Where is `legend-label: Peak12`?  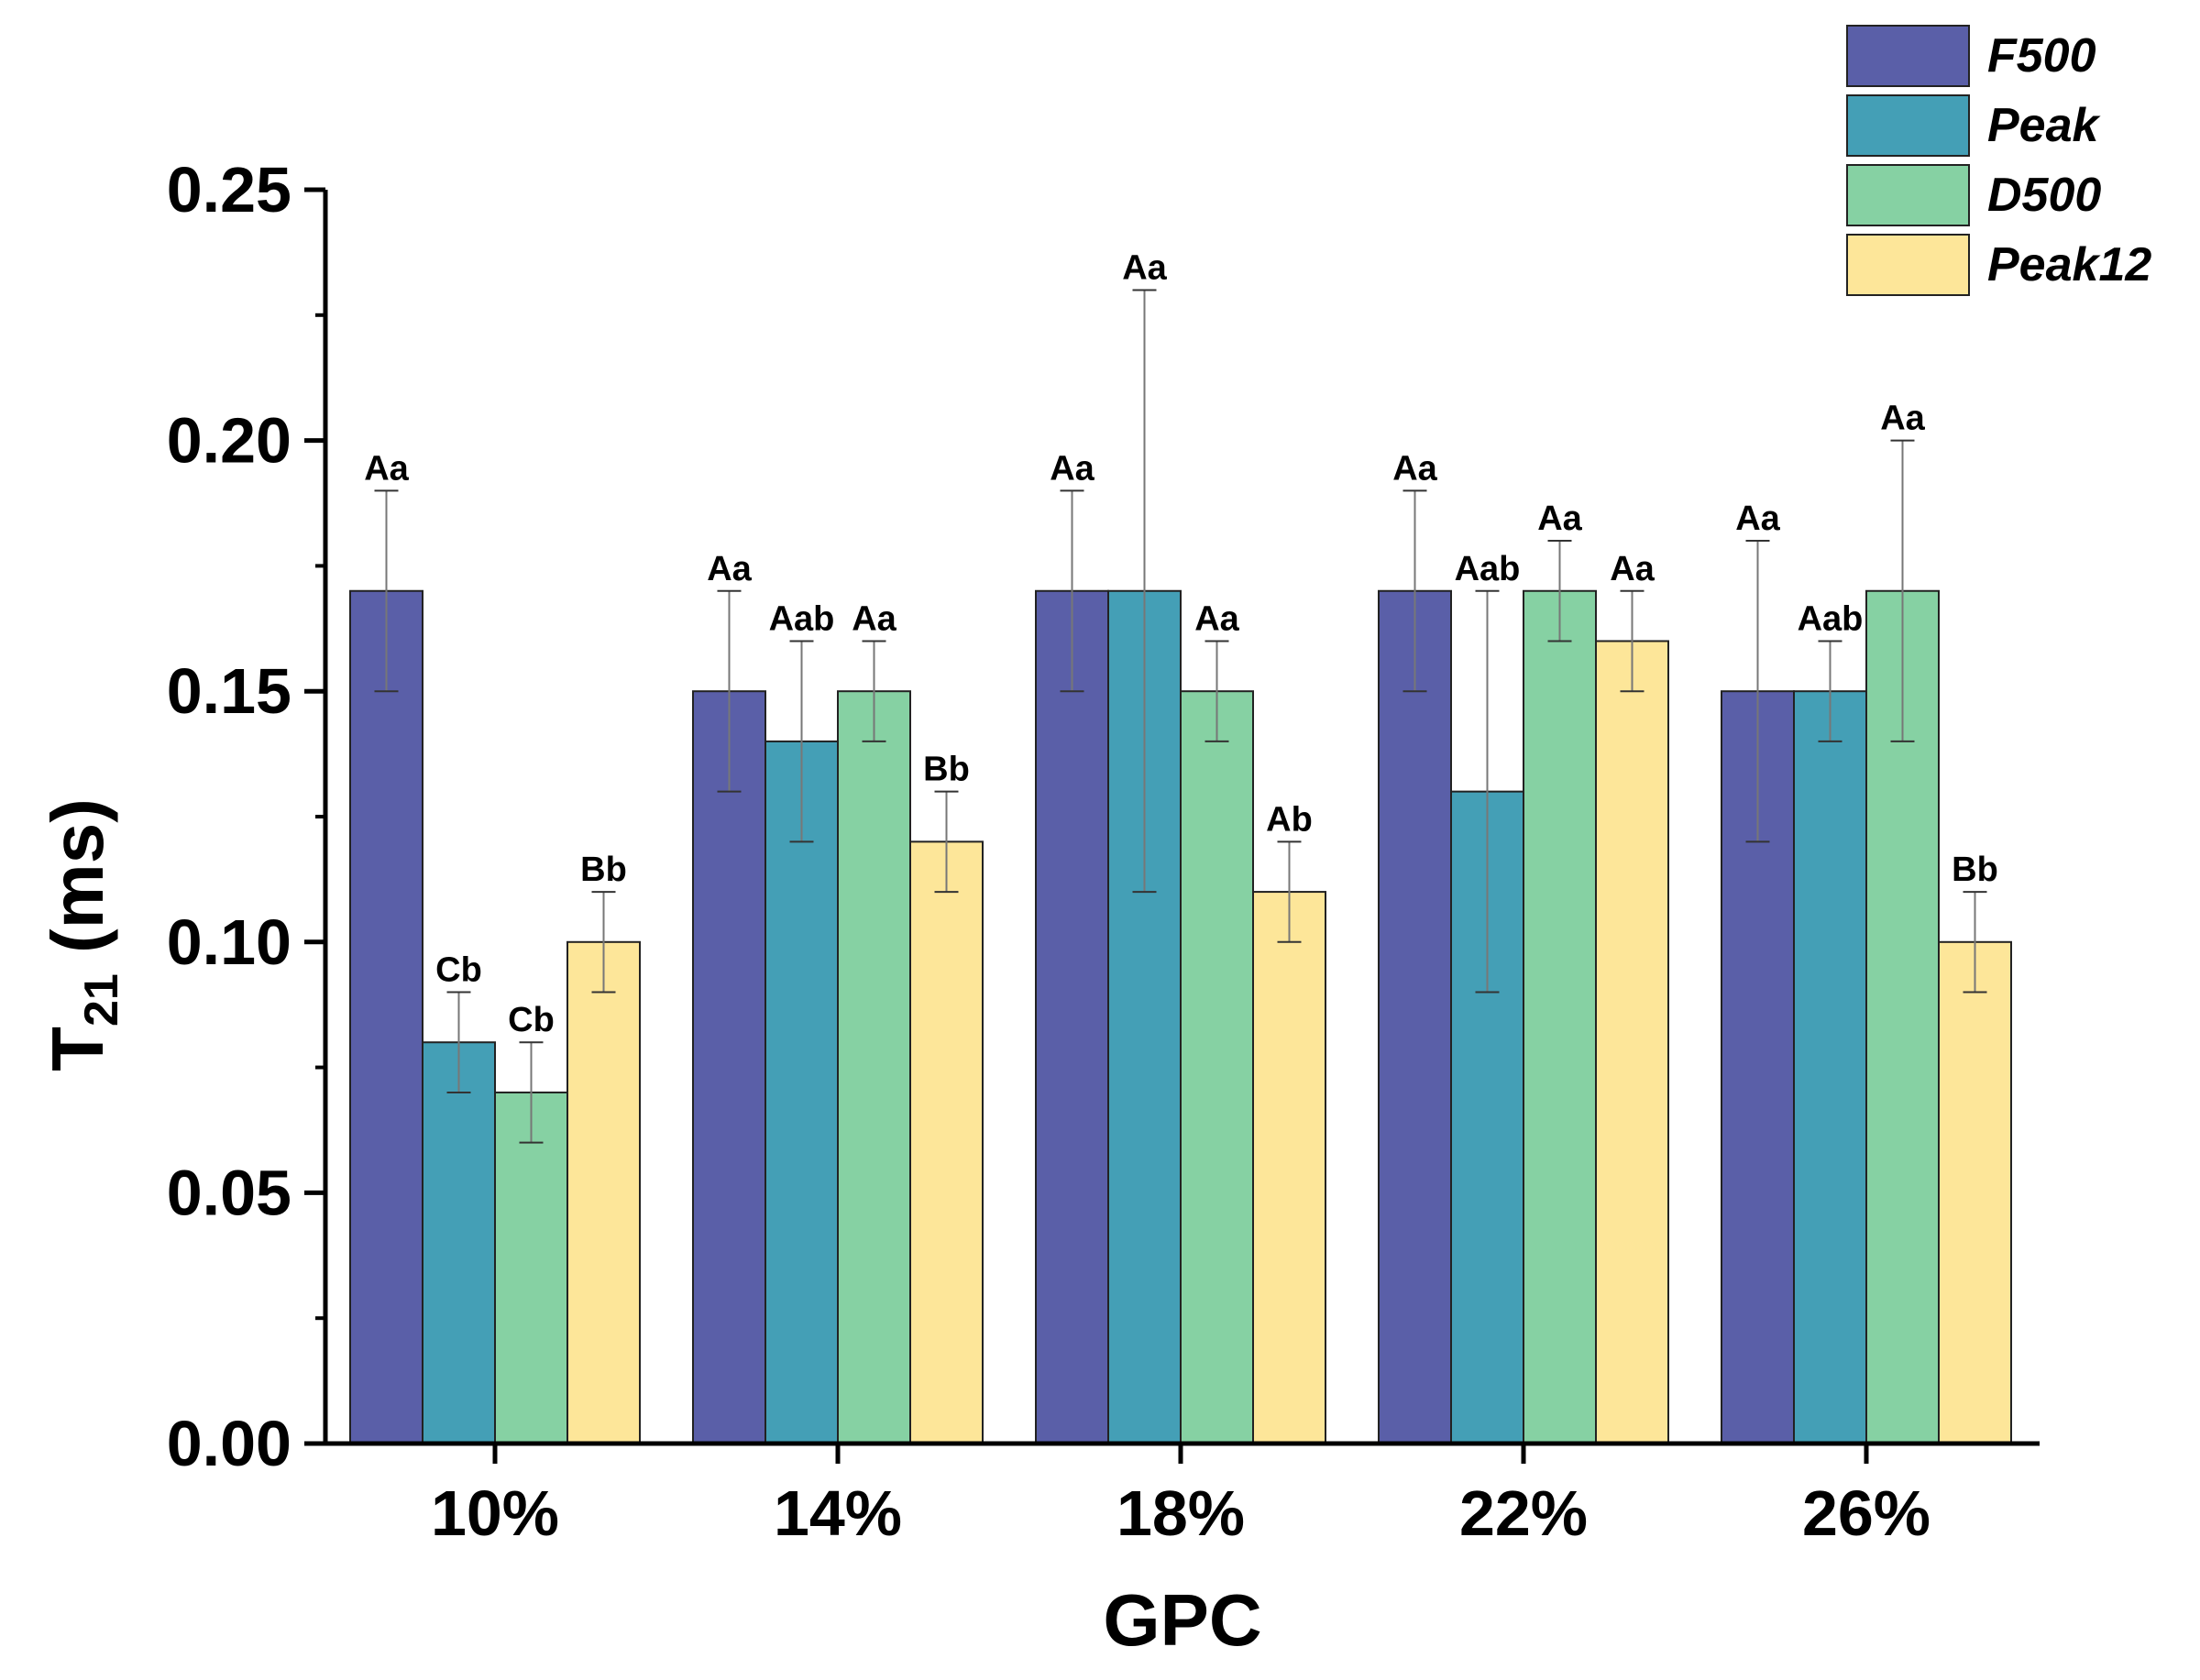
legend-label: Peak12 is located at coordinates (2069, 264).